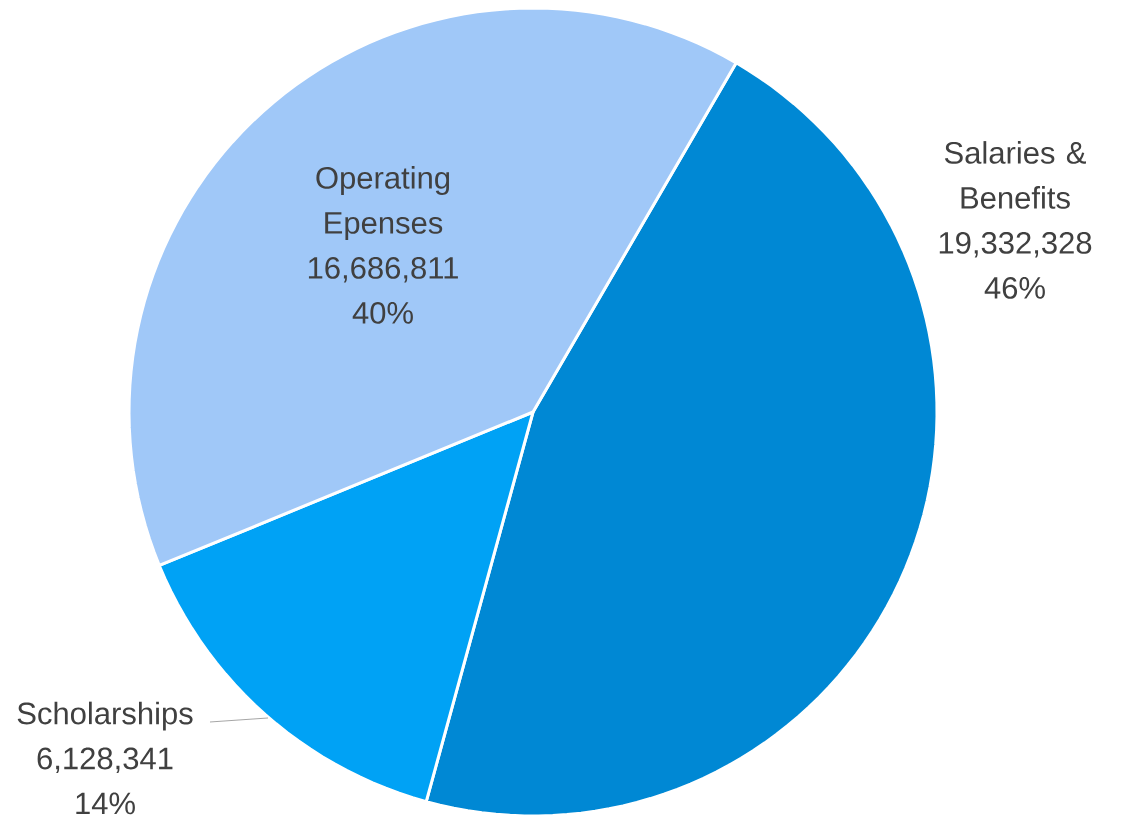  What do you see at coordinates (383, 269) in the screenshot?
I see `data-label: 16,686,811` at bounding box center [383, 269].